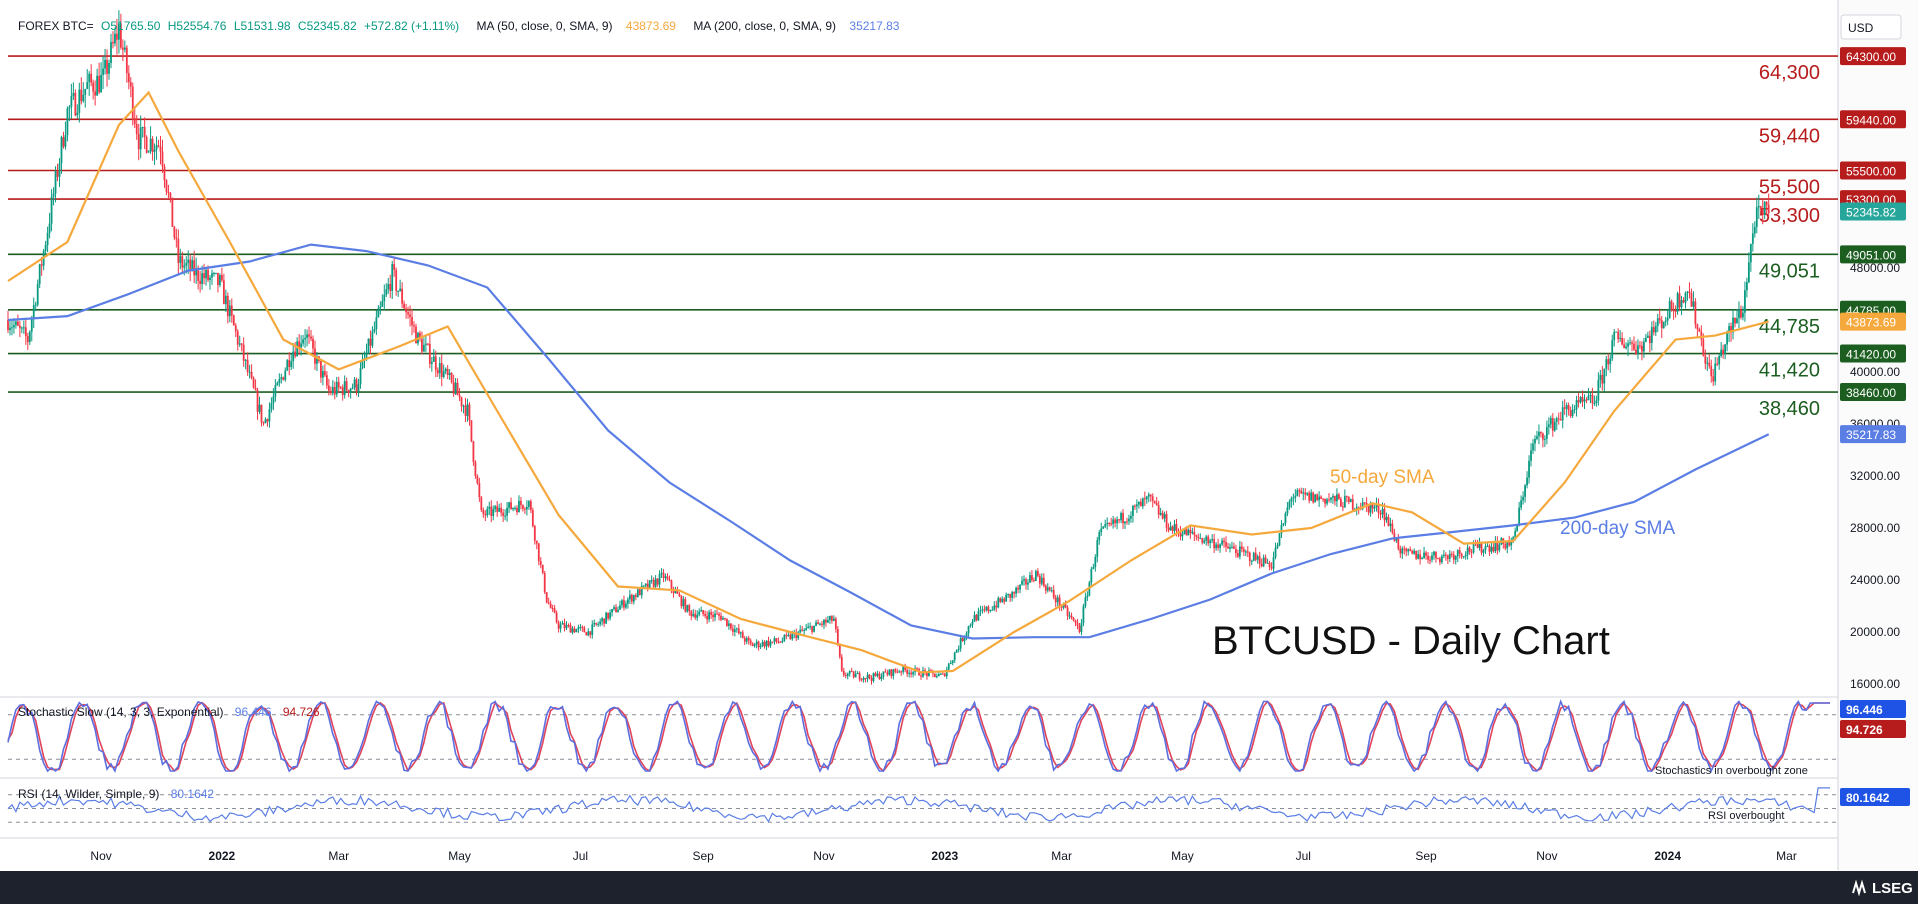  Describe the element at coordinates (545, 26) in the screenshot. I see `ma50-legend-label: MA (50, close, 0, SMA, 9)` at that location.